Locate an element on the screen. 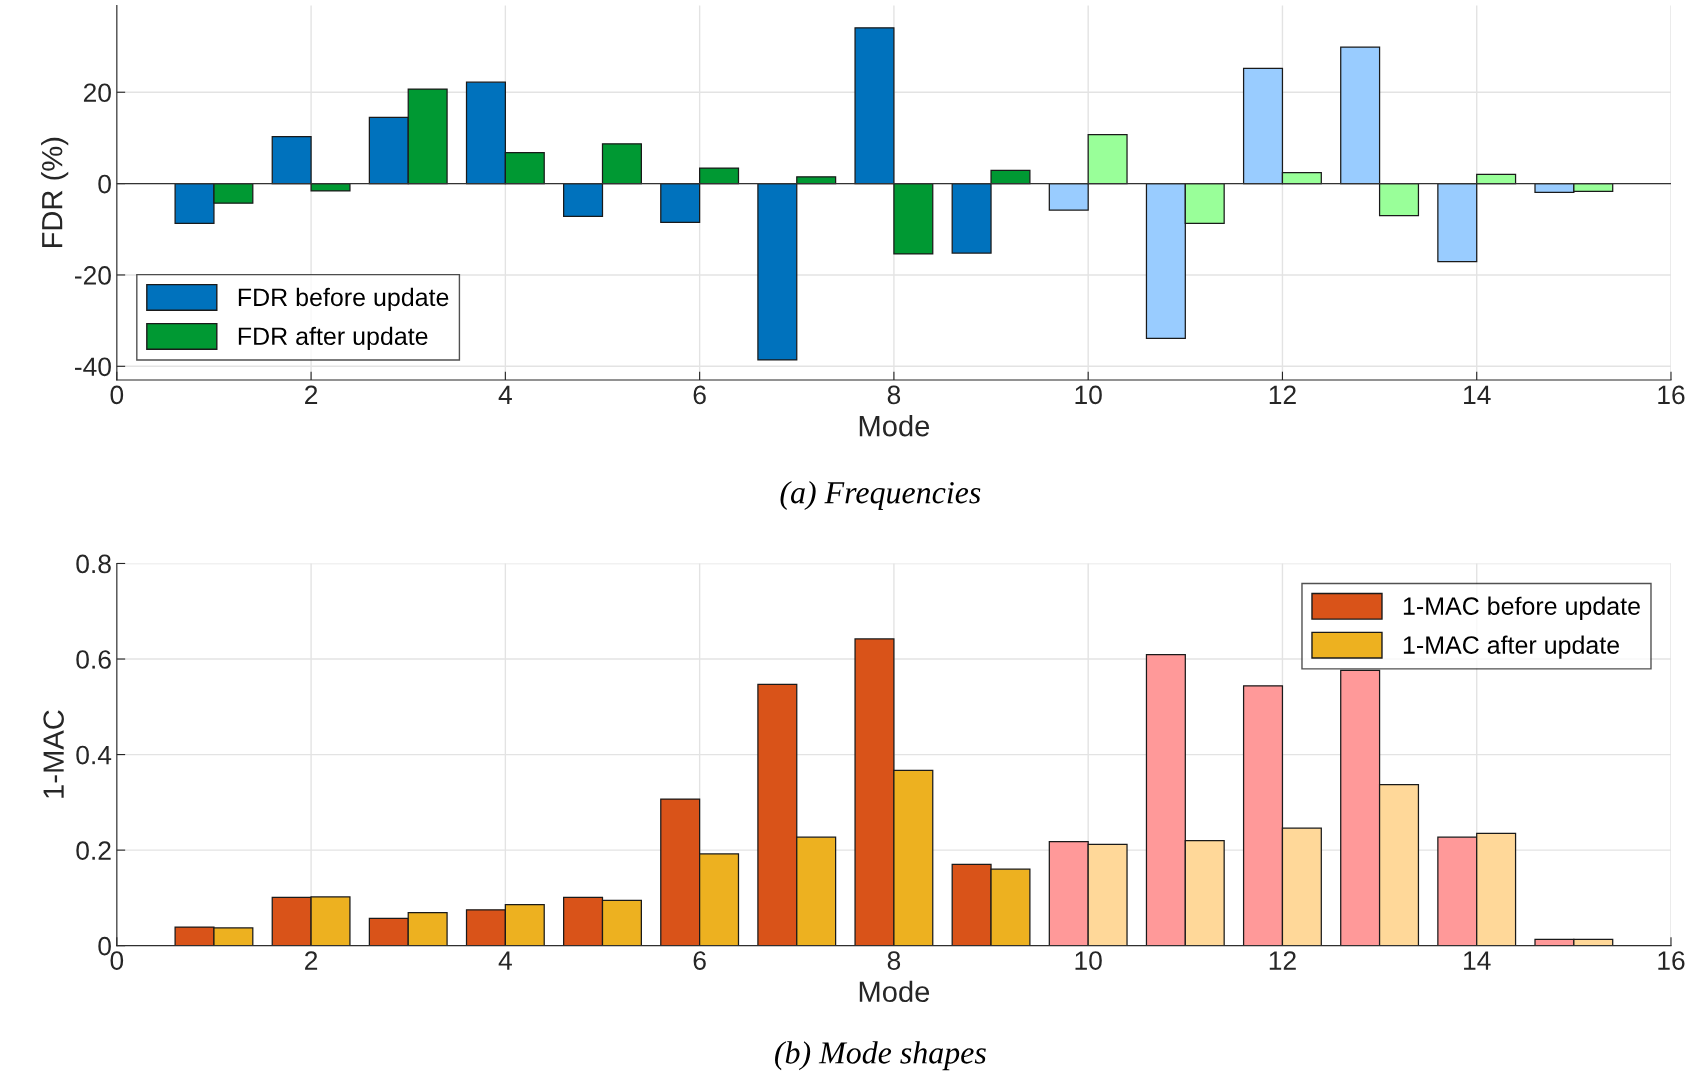 The height and width of the screenshot is (1092, 1693). y-axis-title: FDR (%) is located at coordinates (55, 192).